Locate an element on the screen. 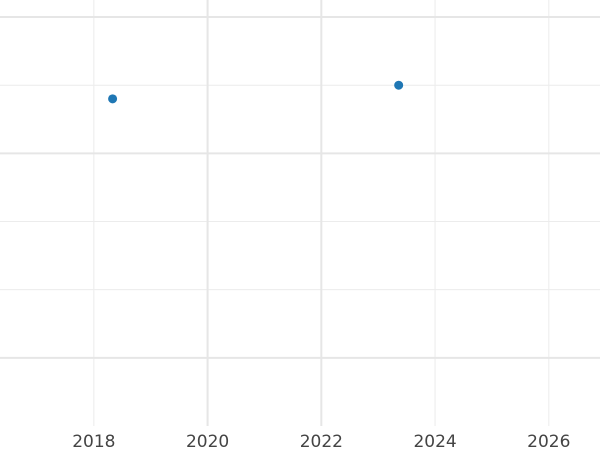 The height and width of the screenshot is (450, 600). x-tick-label: 2018 is located at coordinates (93, 441).